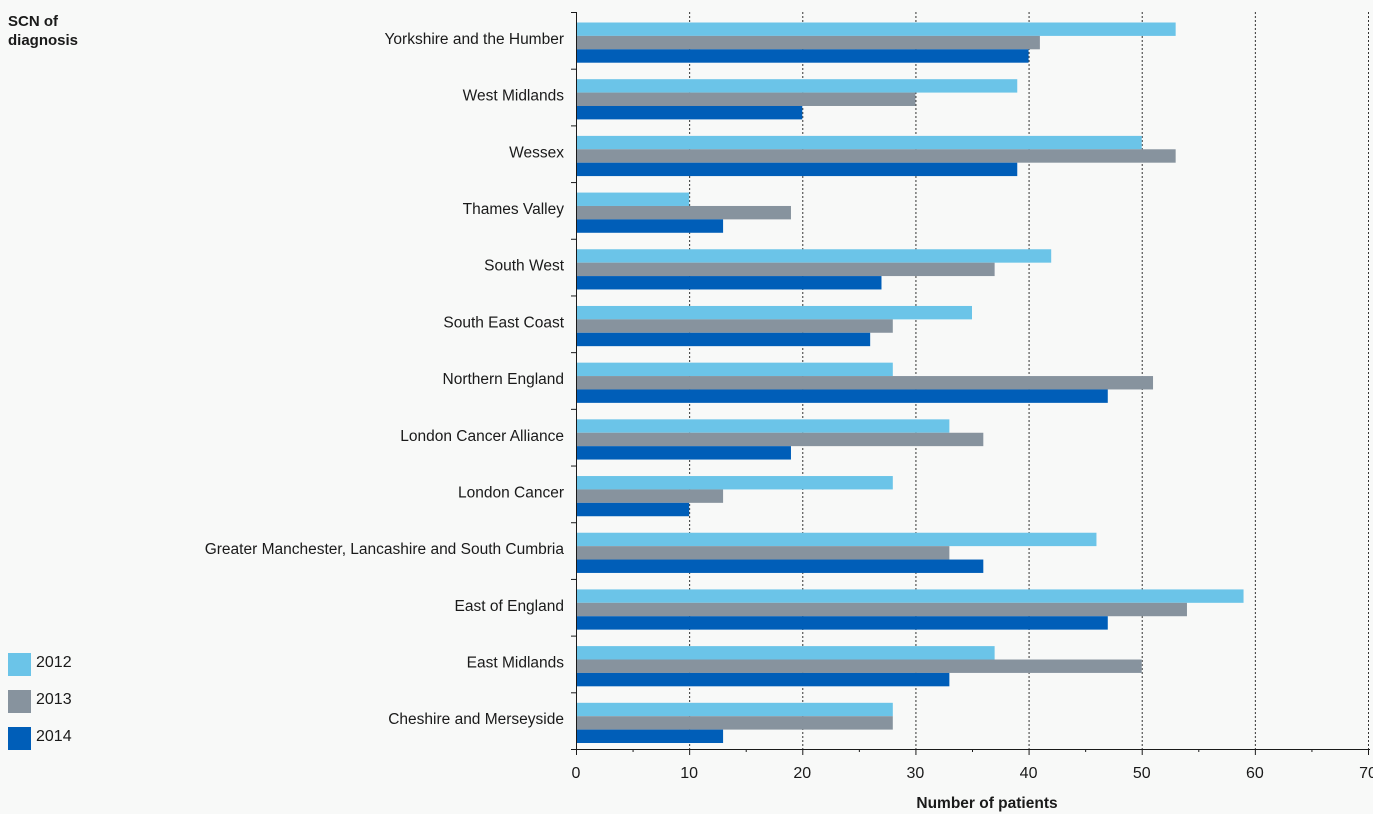 The image size is (1373, 814). What do you see at coordinates (482, 436) in the screenshot?
I see `category-label: London Cancer Alliance` at bounding box center [482, 436].